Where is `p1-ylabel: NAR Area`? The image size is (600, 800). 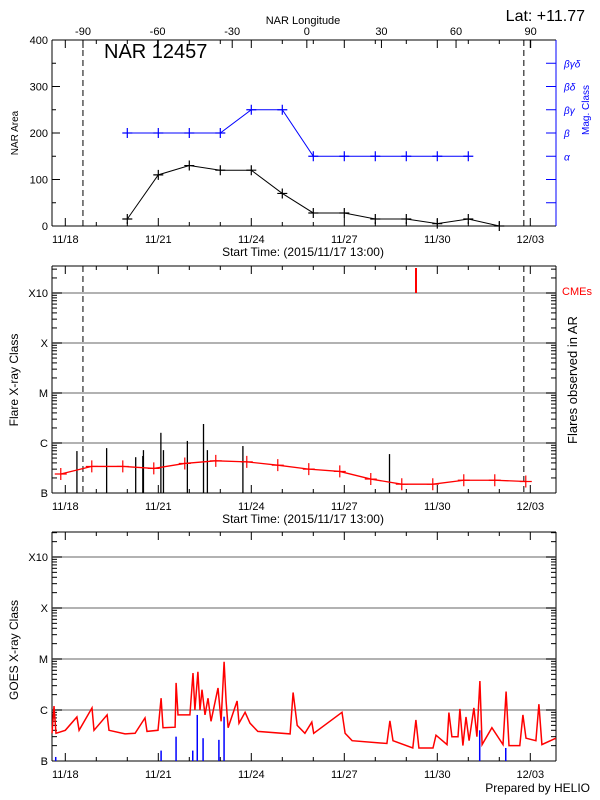 p1-ylabel: NAR Area is located at coordinates (15, 132).